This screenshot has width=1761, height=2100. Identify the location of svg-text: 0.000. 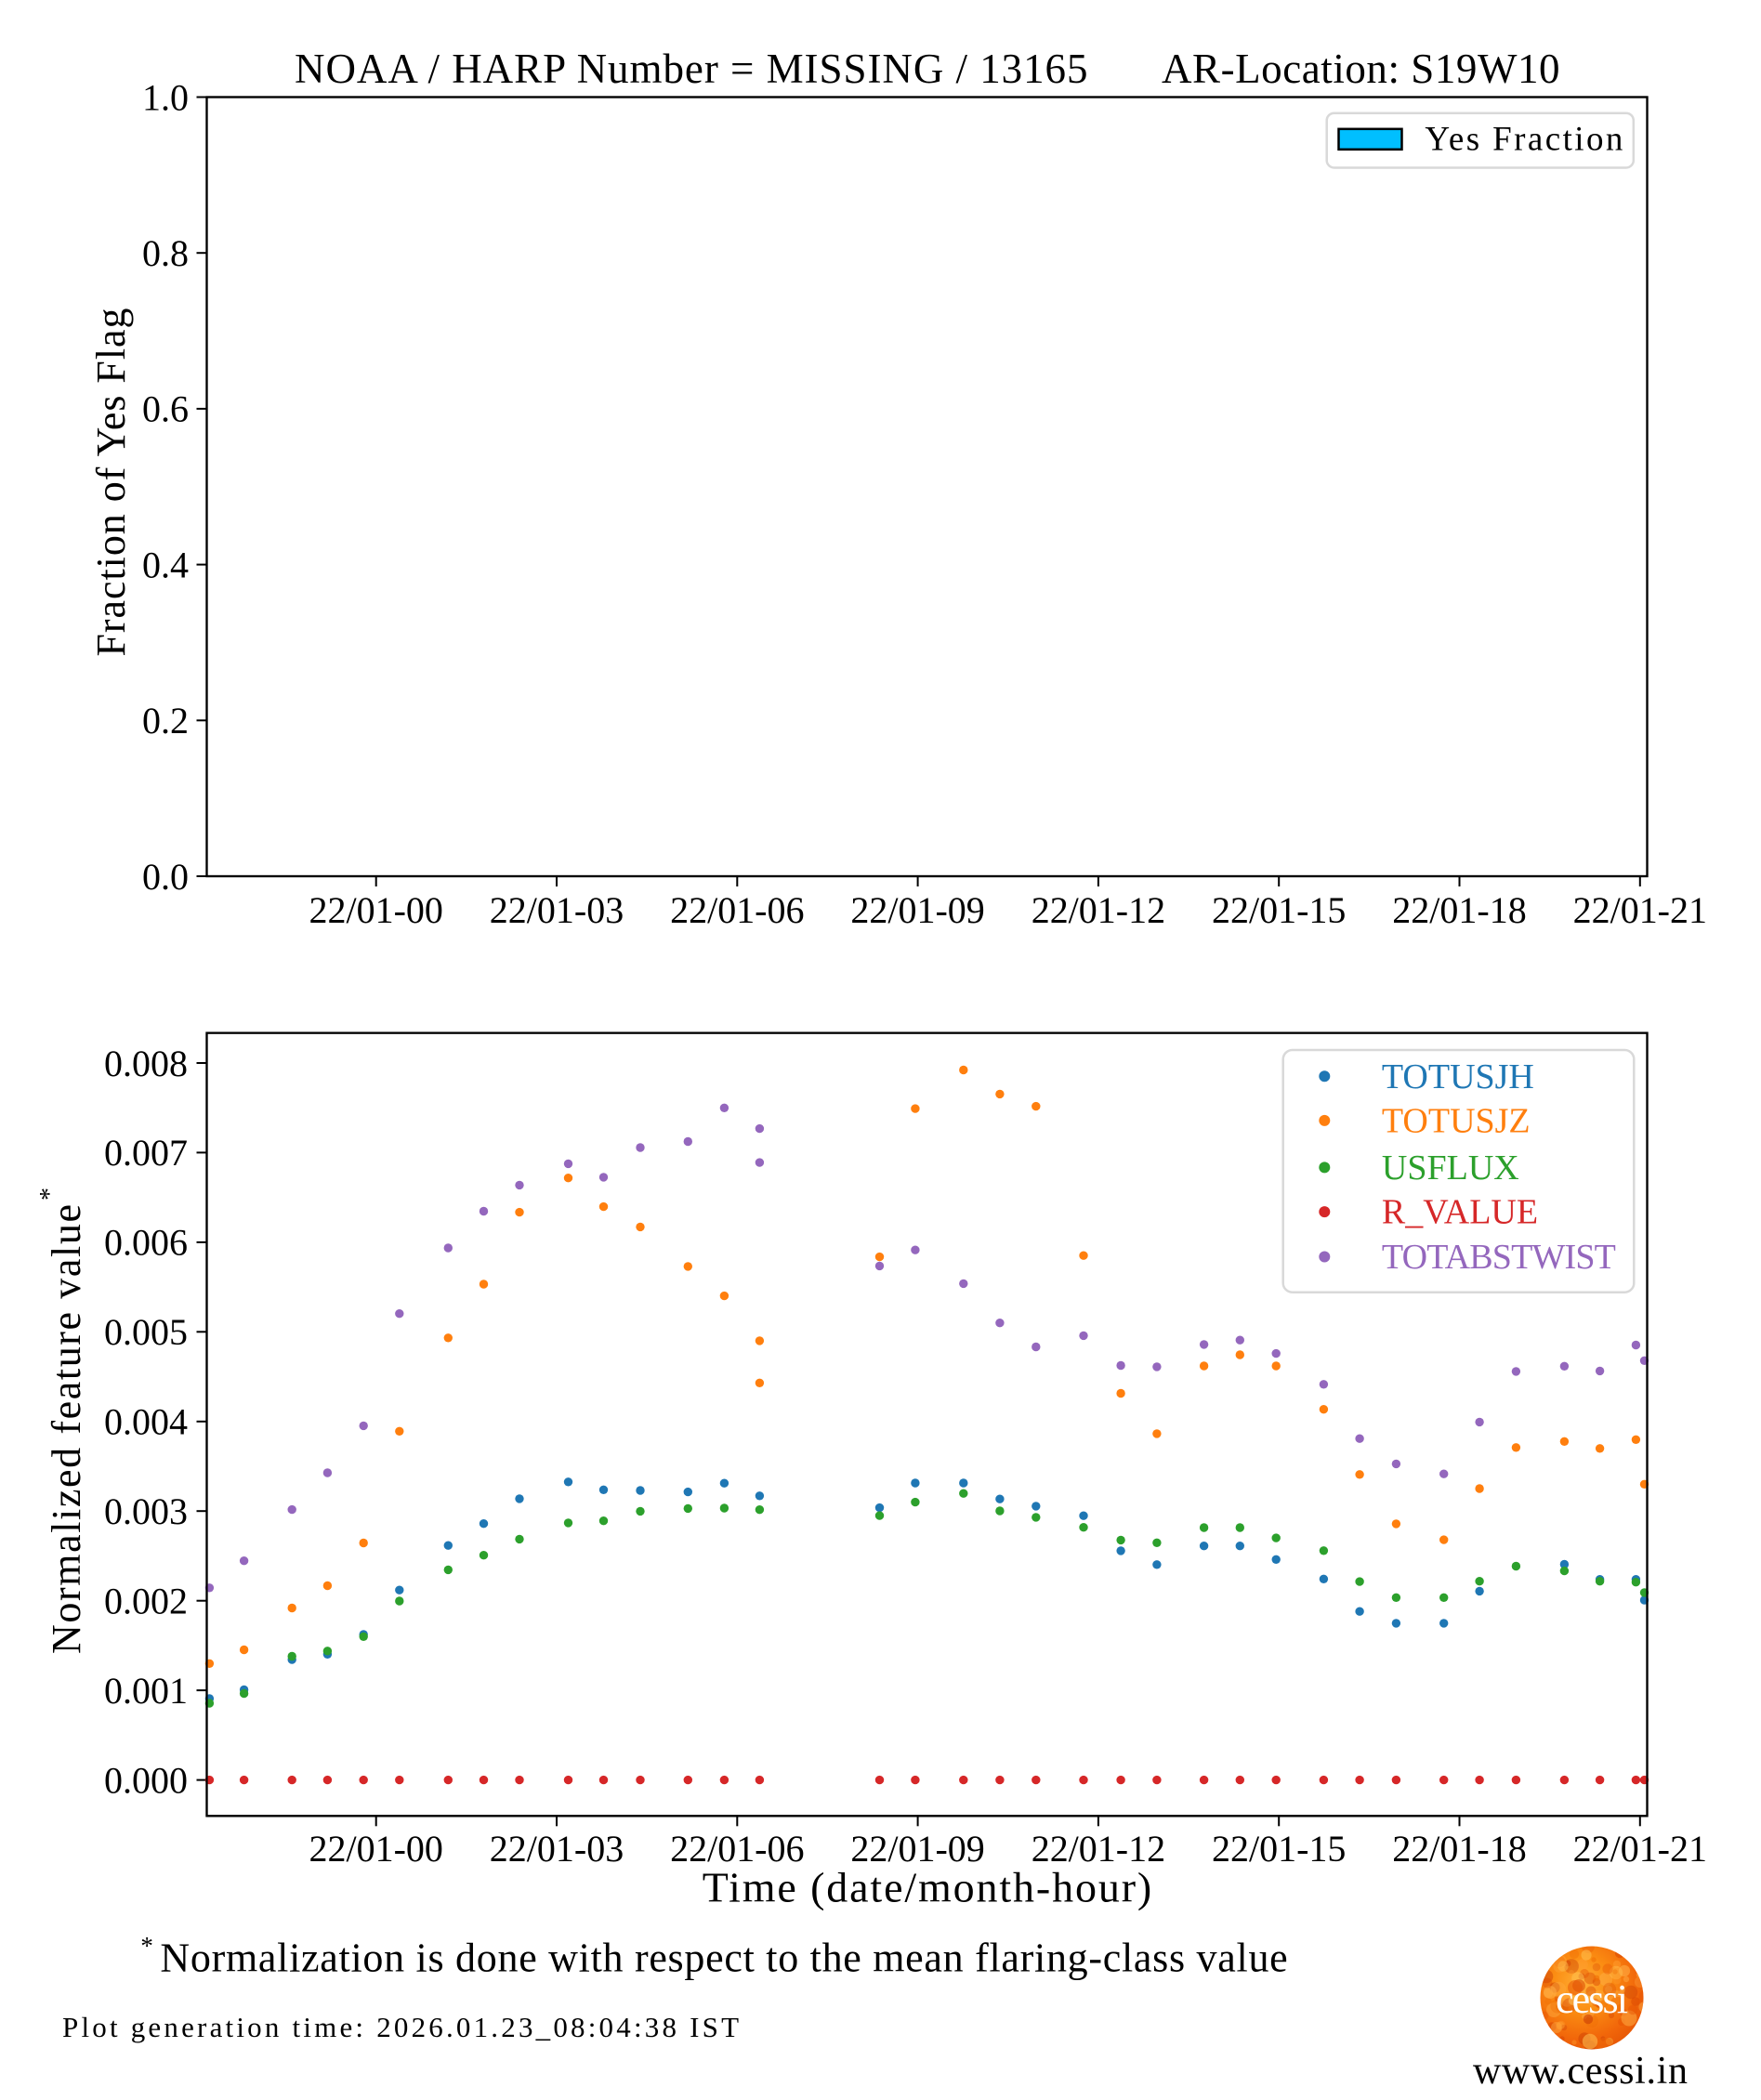
(146, 1780).